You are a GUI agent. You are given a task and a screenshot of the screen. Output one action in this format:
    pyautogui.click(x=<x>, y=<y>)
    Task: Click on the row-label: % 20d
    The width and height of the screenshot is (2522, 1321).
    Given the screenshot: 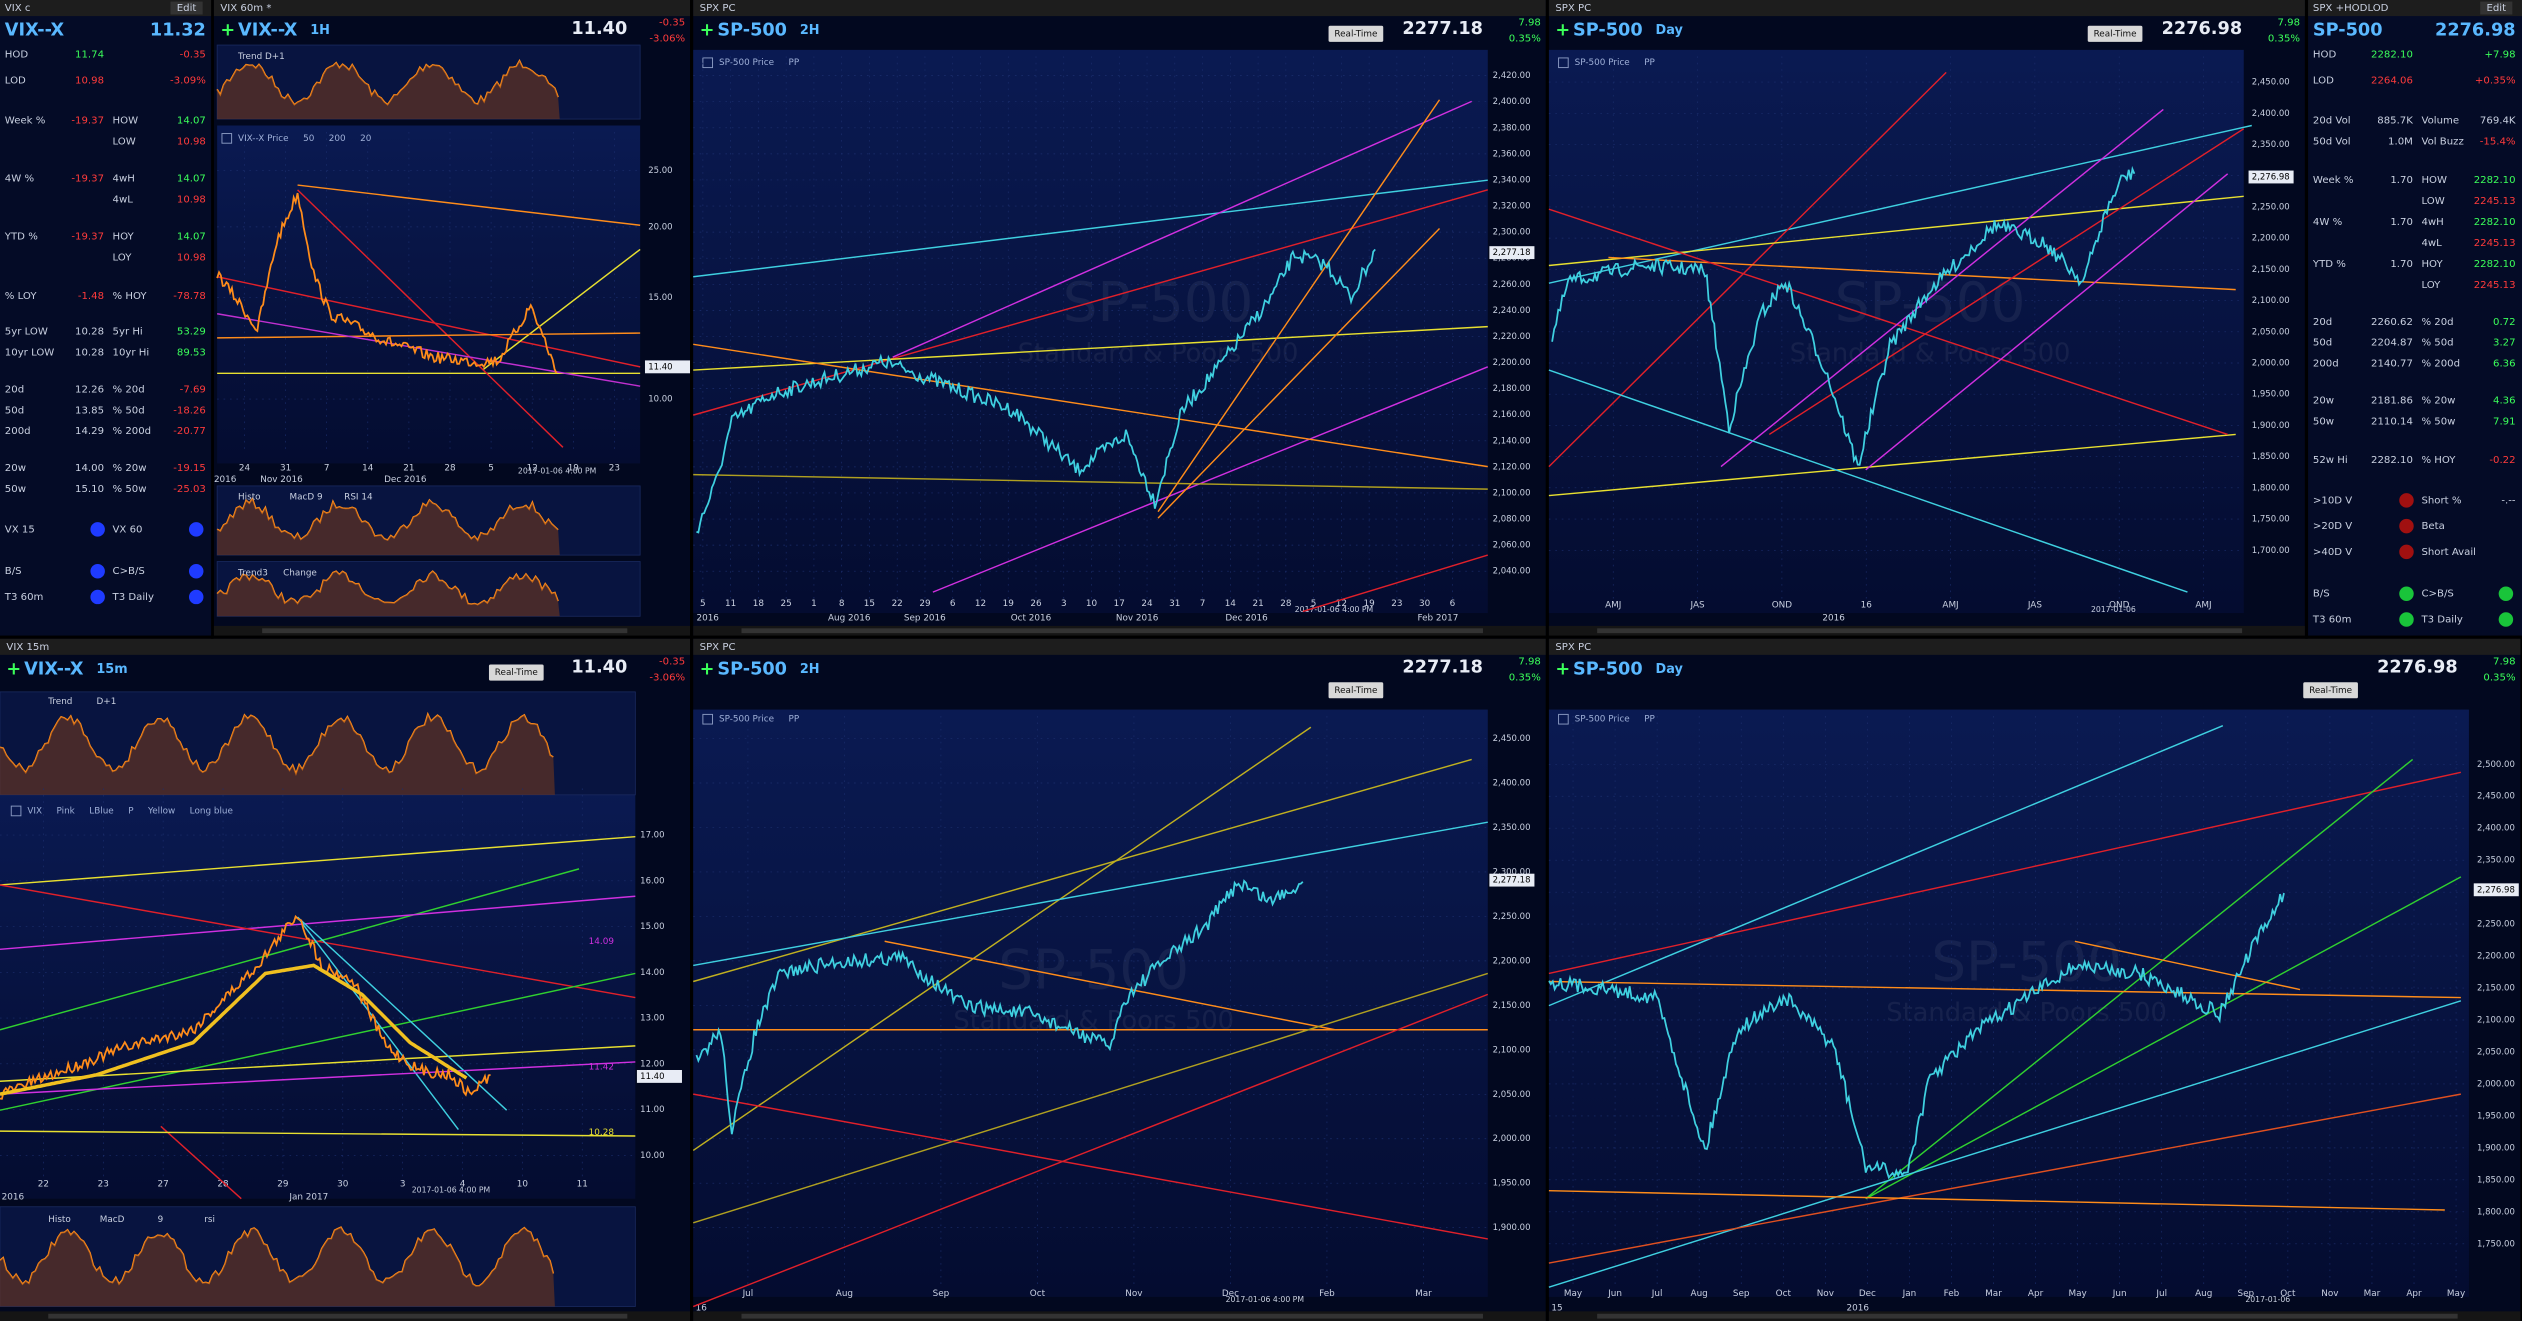 What is the action you would take?
    pyautogui.click(x=129, y=389)
    